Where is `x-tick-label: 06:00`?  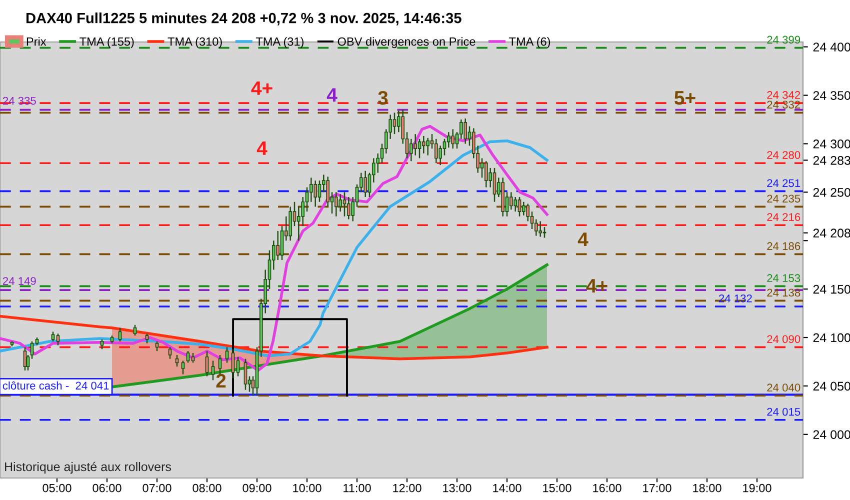 x-tick-label: 06:00 is located at coordinates (107, 488).